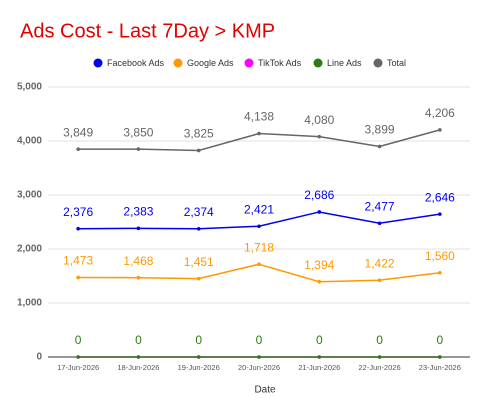 The height and width of the screenshot is (415, 500). Describe the element at coordinates (29, 195) in the screenshot. I see `y-tick-label: 3,000` at that location.